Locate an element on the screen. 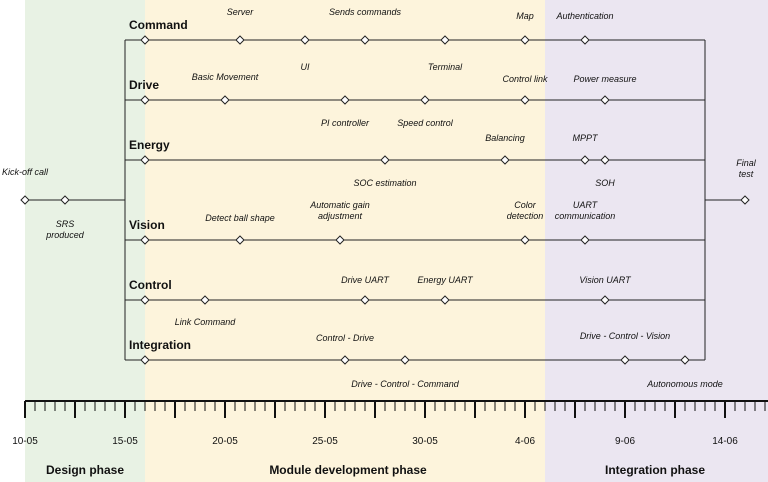 The image size is (768, 482). phase-name-0: Design phase is located at coordinates (85, 470).